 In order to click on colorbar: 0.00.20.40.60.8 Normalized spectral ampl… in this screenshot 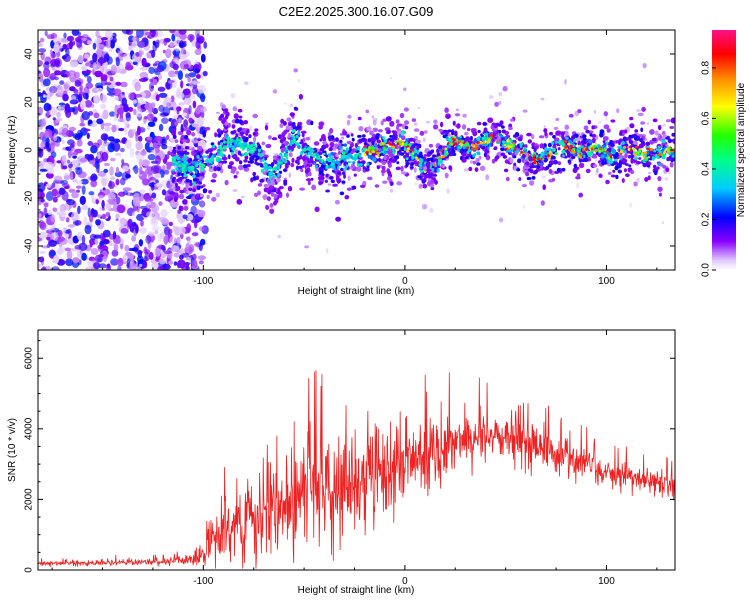, I will do `click(724, 153)`.